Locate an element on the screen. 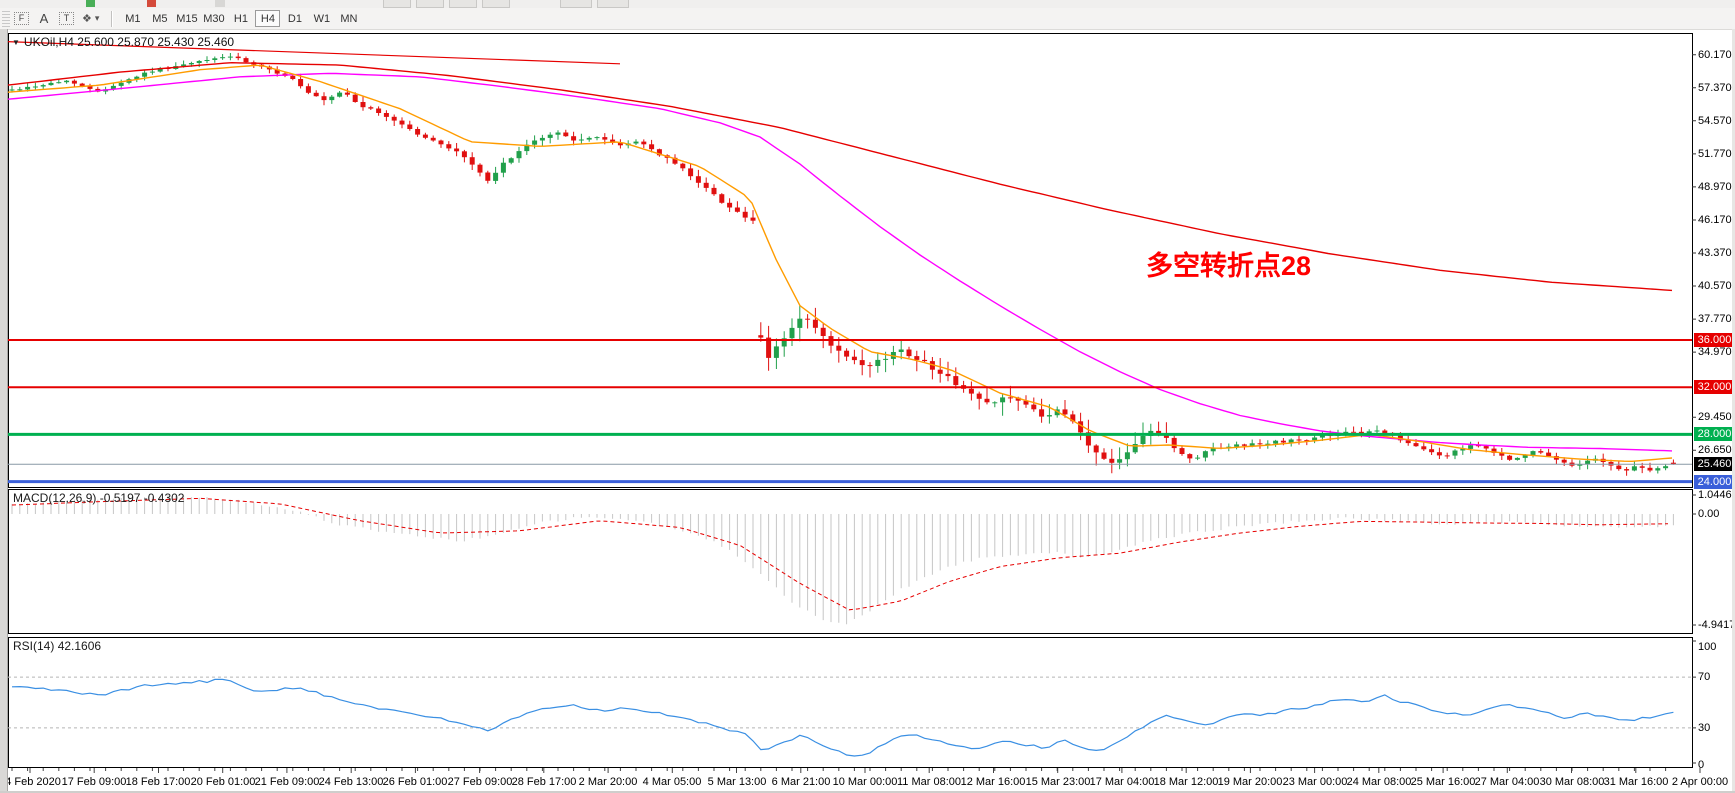 This screenshot has height=793, width=1735. chart-toolbar: F A T ❖ ▾ M1 M5 M15 M30 H1 H4 D1 W1 MN is located at coordinates (867, 19).